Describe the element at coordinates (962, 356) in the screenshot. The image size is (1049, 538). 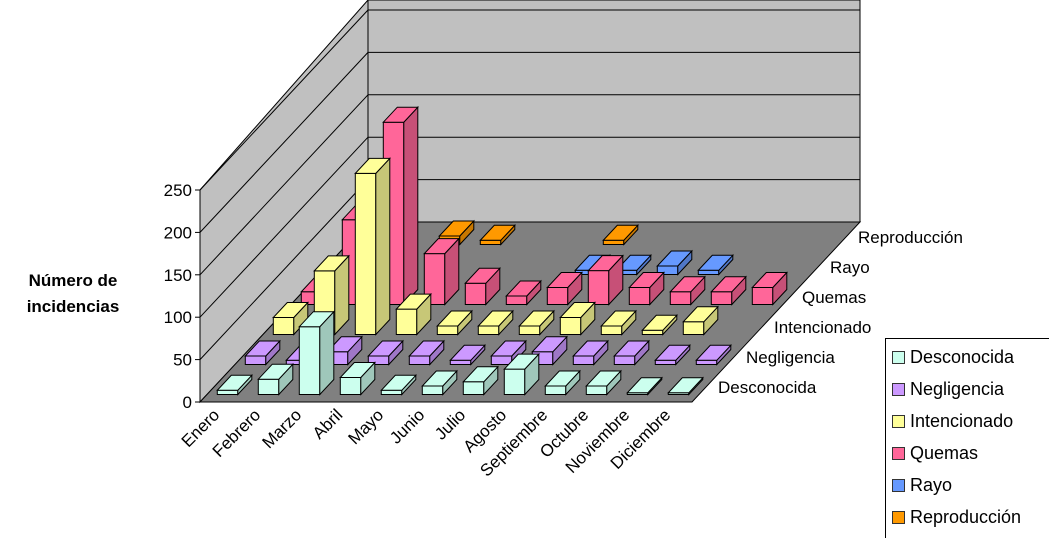
I see `legend-label: Desconocida` at that location.